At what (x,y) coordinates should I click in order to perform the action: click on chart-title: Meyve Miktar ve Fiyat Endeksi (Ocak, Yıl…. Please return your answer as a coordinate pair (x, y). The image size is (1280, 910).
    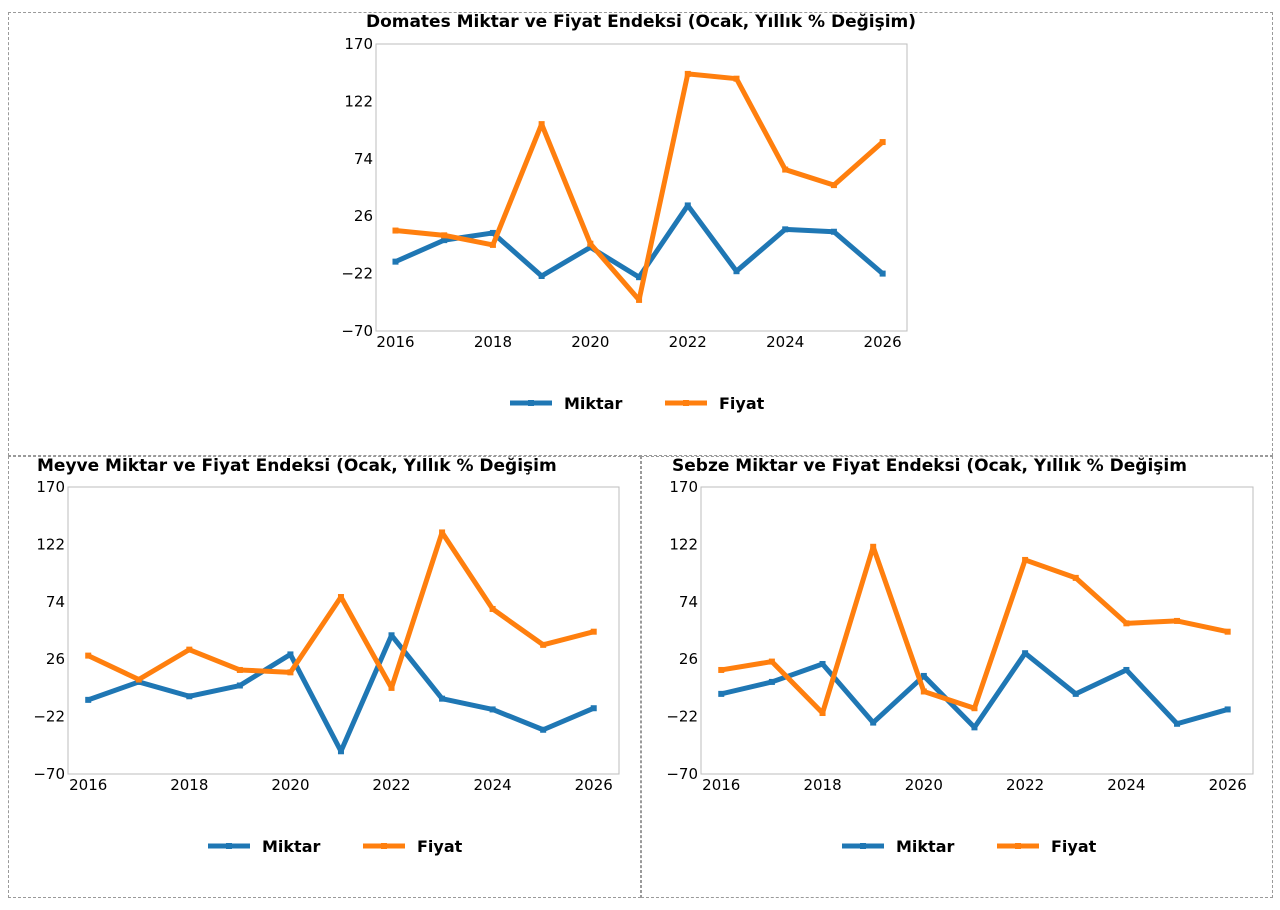
    Looking at the image, I should click on (297, 466).